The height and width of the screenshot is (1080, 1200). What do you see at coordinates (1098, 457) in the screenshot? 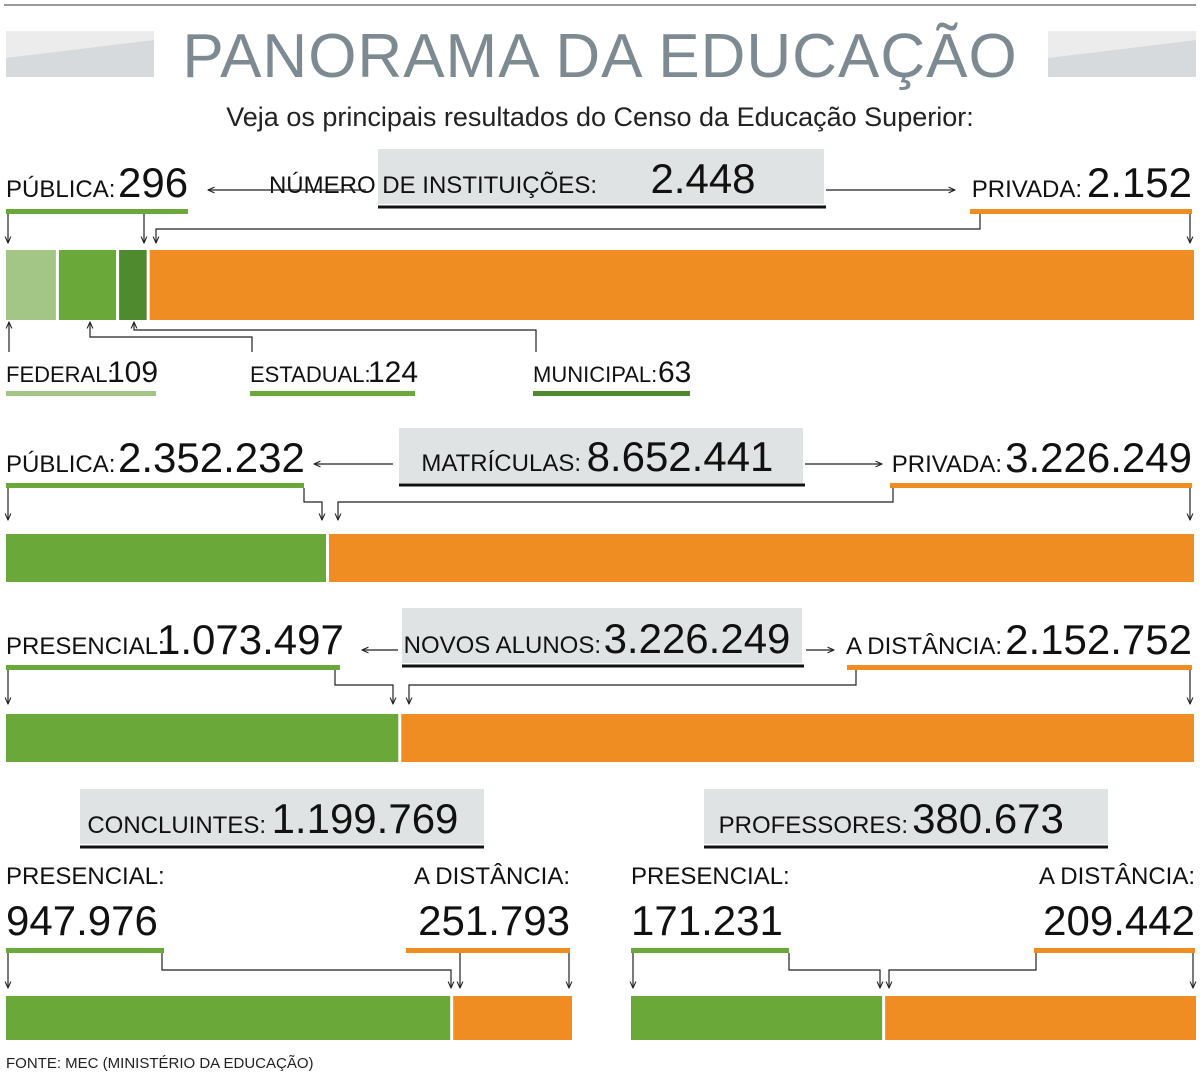
I see `right-value: 3.226.249` at bounding box center [1098, 457].